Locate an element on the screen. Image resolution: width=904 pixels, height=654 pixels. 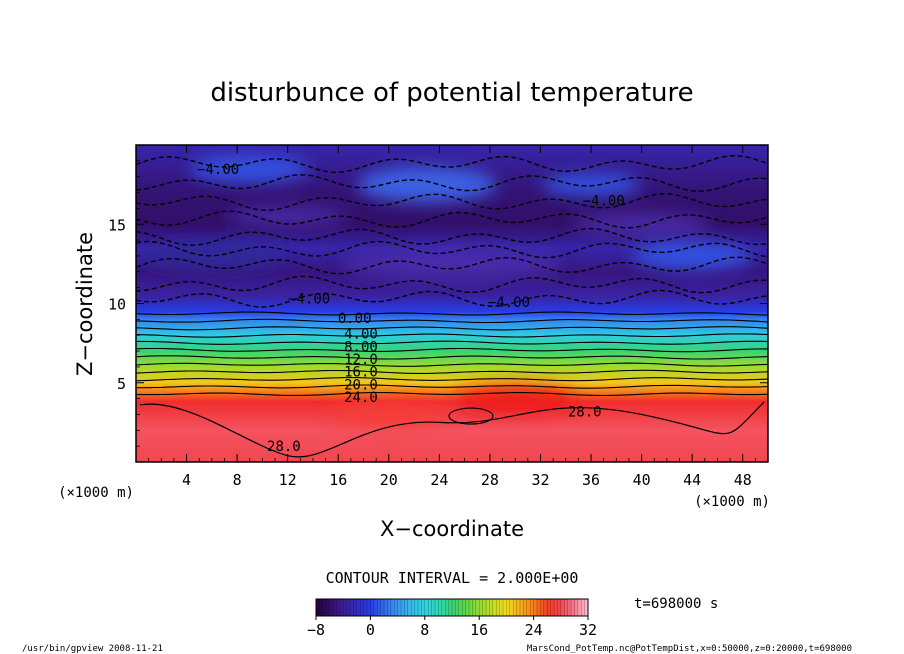
y-tick-label: 10 is located at coordinates (117, 305).